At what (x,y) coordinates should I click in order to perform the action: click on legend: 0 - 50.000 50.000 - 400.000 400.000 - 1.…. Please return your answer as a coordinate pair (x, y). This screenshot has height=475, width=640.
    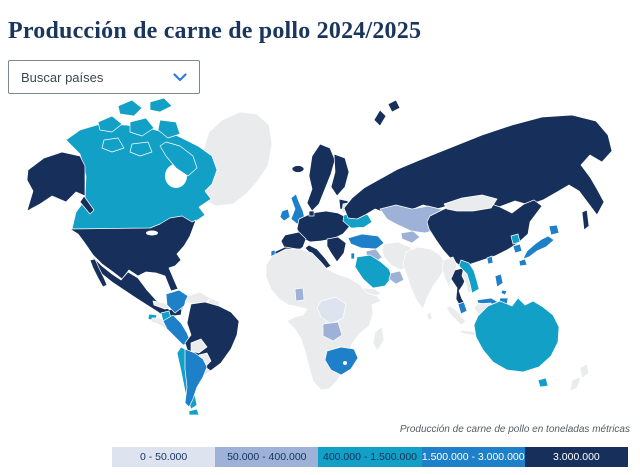
    Looking at the image, I should click on (370, 457).